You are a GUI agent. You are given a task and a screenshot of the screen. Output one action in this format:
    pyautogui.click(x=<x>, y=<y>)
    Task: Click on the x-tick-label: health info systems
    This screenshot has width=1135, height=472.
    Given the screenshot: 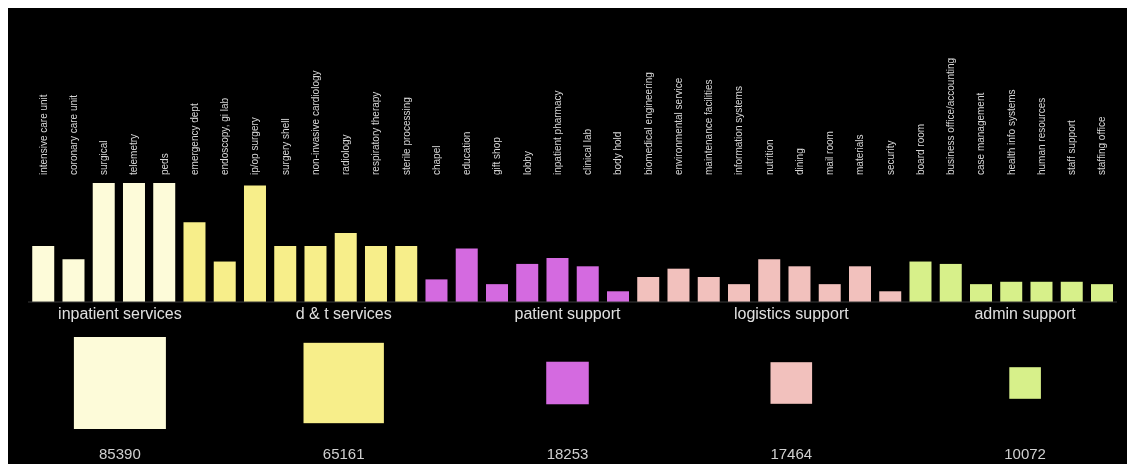 What is the action you would take?
    pyautogui.click(x=1011, y=132)
    